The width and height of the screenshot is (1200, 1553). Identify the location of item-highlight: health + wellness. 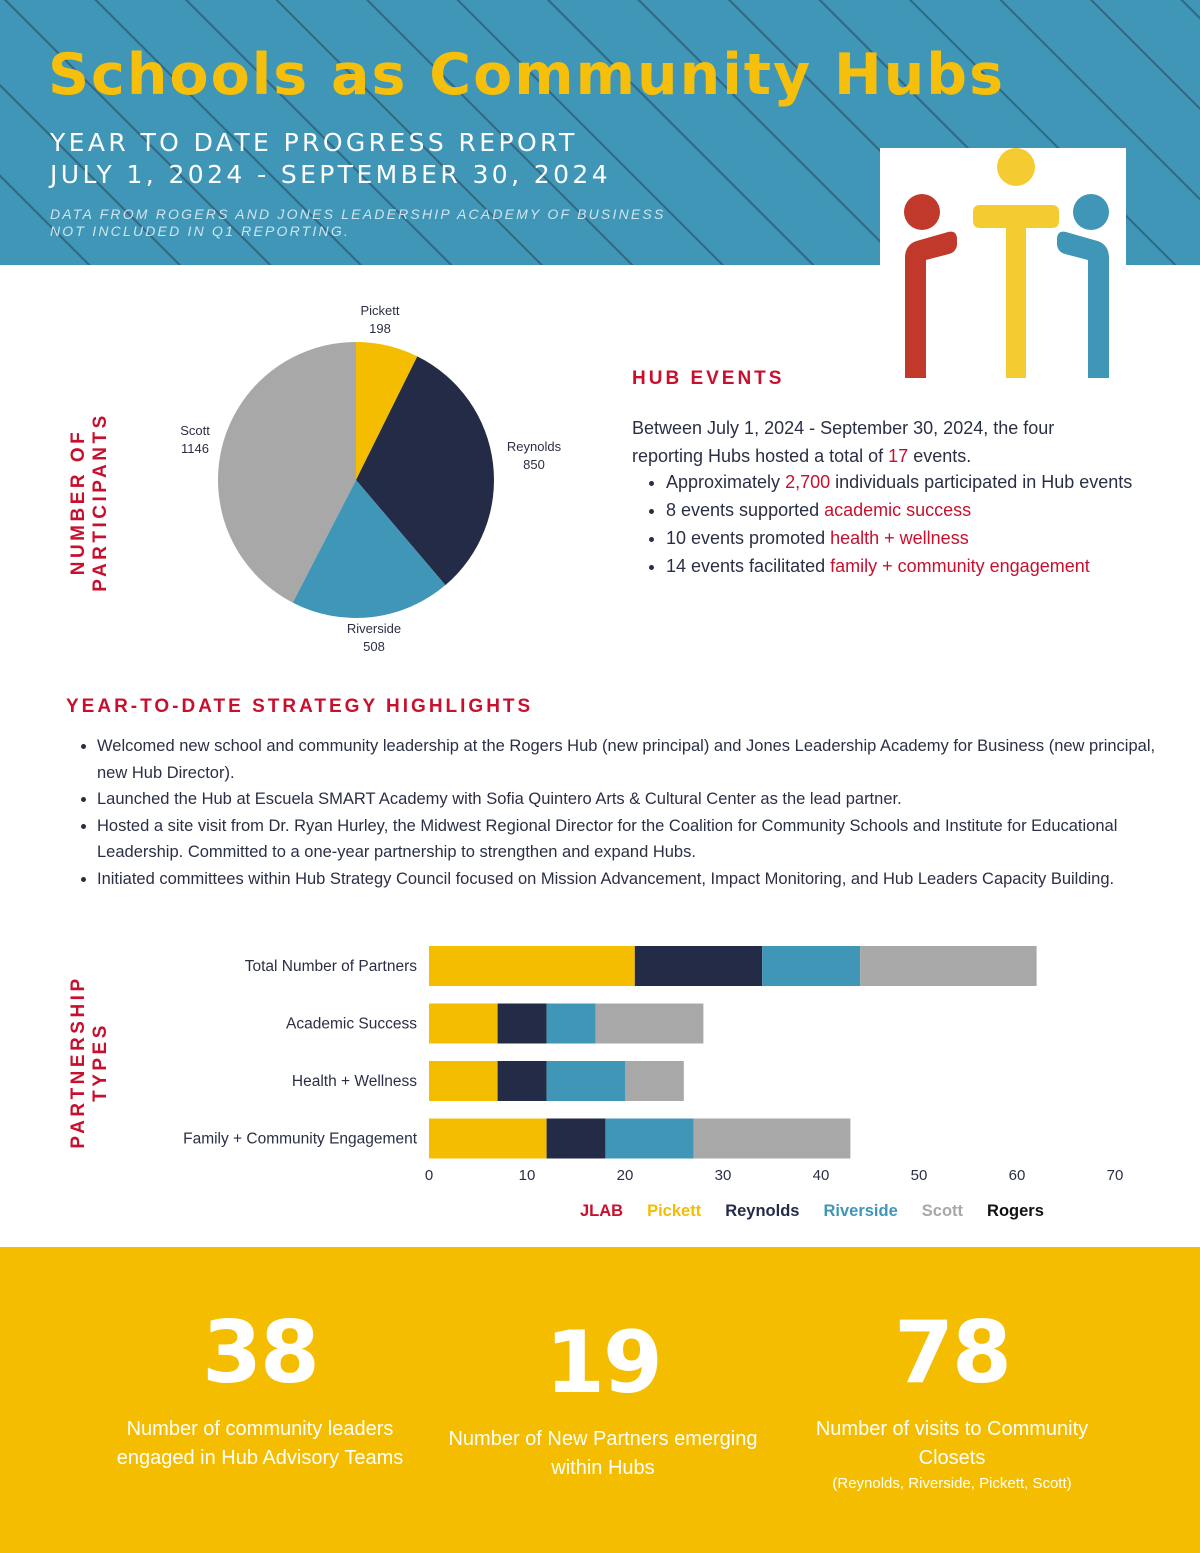
(899, 538).